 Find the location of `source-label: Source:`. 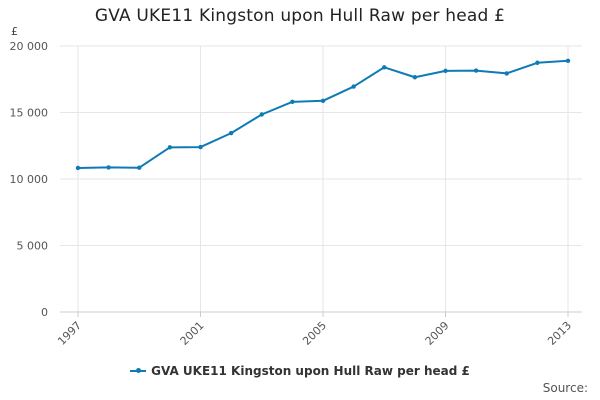

source-label: Source: is located at coordinates (565, 388).